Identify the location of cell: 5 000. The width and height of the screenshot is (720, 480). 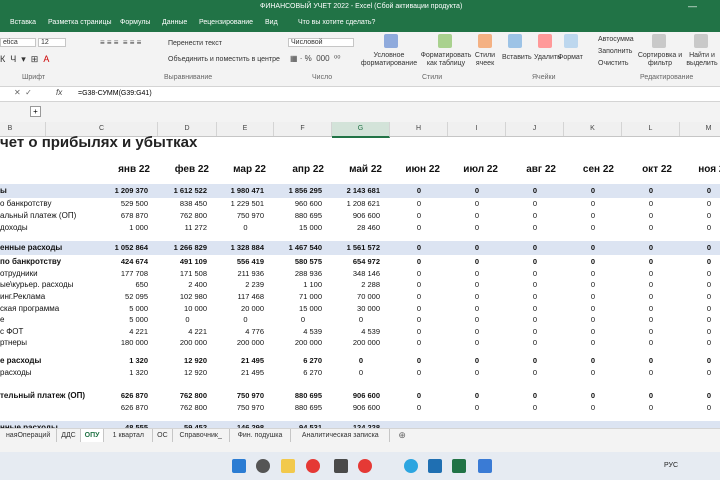
(138, 319).